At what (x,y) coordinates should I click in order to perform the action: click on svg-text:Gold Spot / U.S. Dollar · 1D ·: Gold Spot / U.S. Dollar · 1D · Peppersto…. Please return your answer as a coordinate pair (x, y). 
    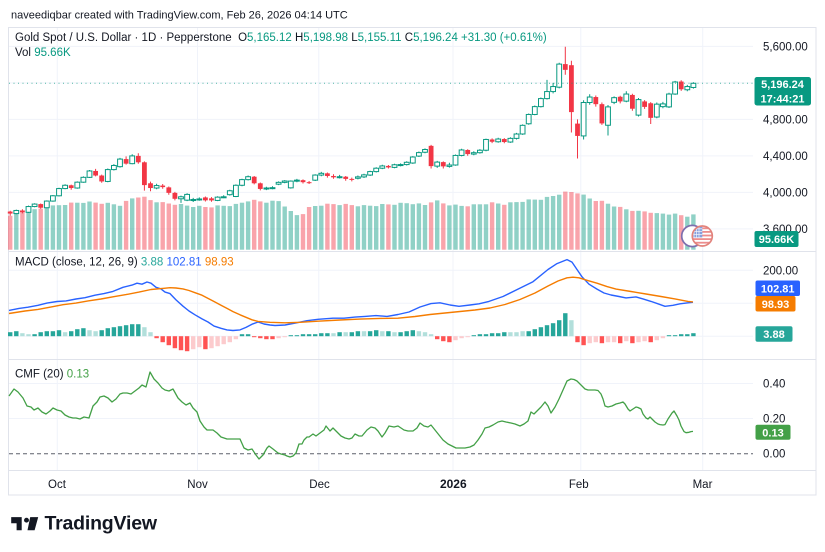
    Looking at the image, I should click on (281, 38).